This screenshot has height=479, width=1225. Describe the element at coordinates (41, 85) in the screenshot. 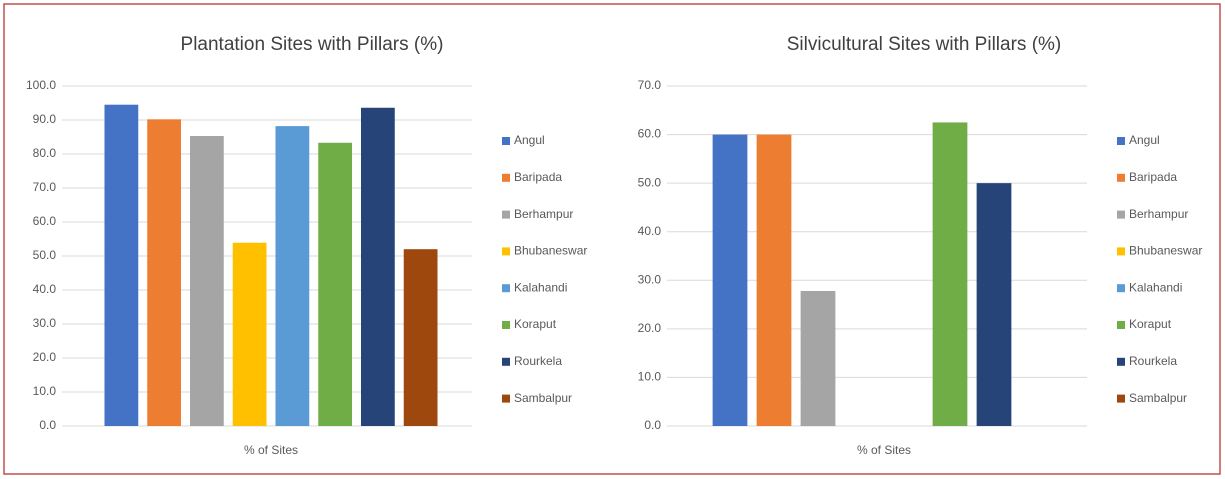

I see `y-tick-label: 100.0` at that location.